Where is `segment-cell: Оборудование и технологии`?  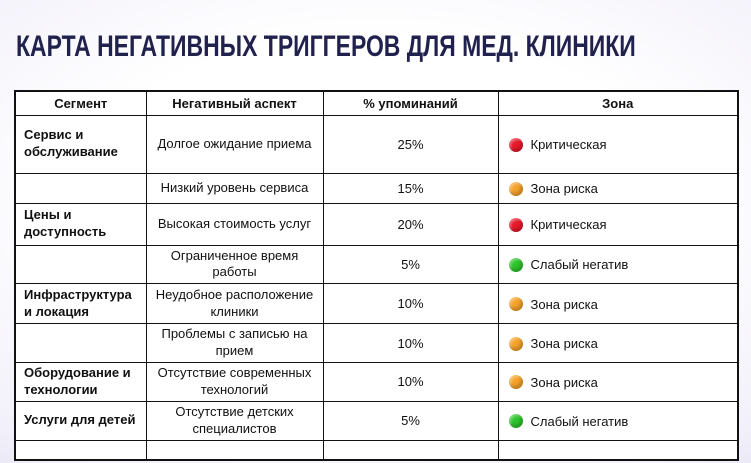 segment-cell: Оборудование и технологии is located at coordinates (80, 382).